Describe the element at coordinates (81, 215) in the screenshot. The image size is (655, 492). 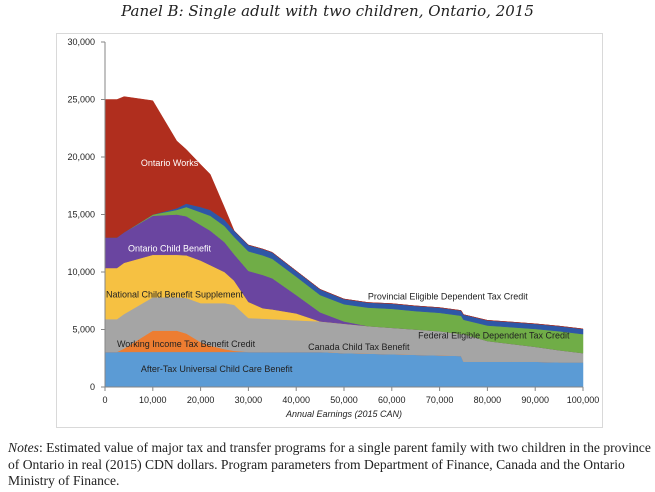
I see `y-tick-label: 15,000` at that location.